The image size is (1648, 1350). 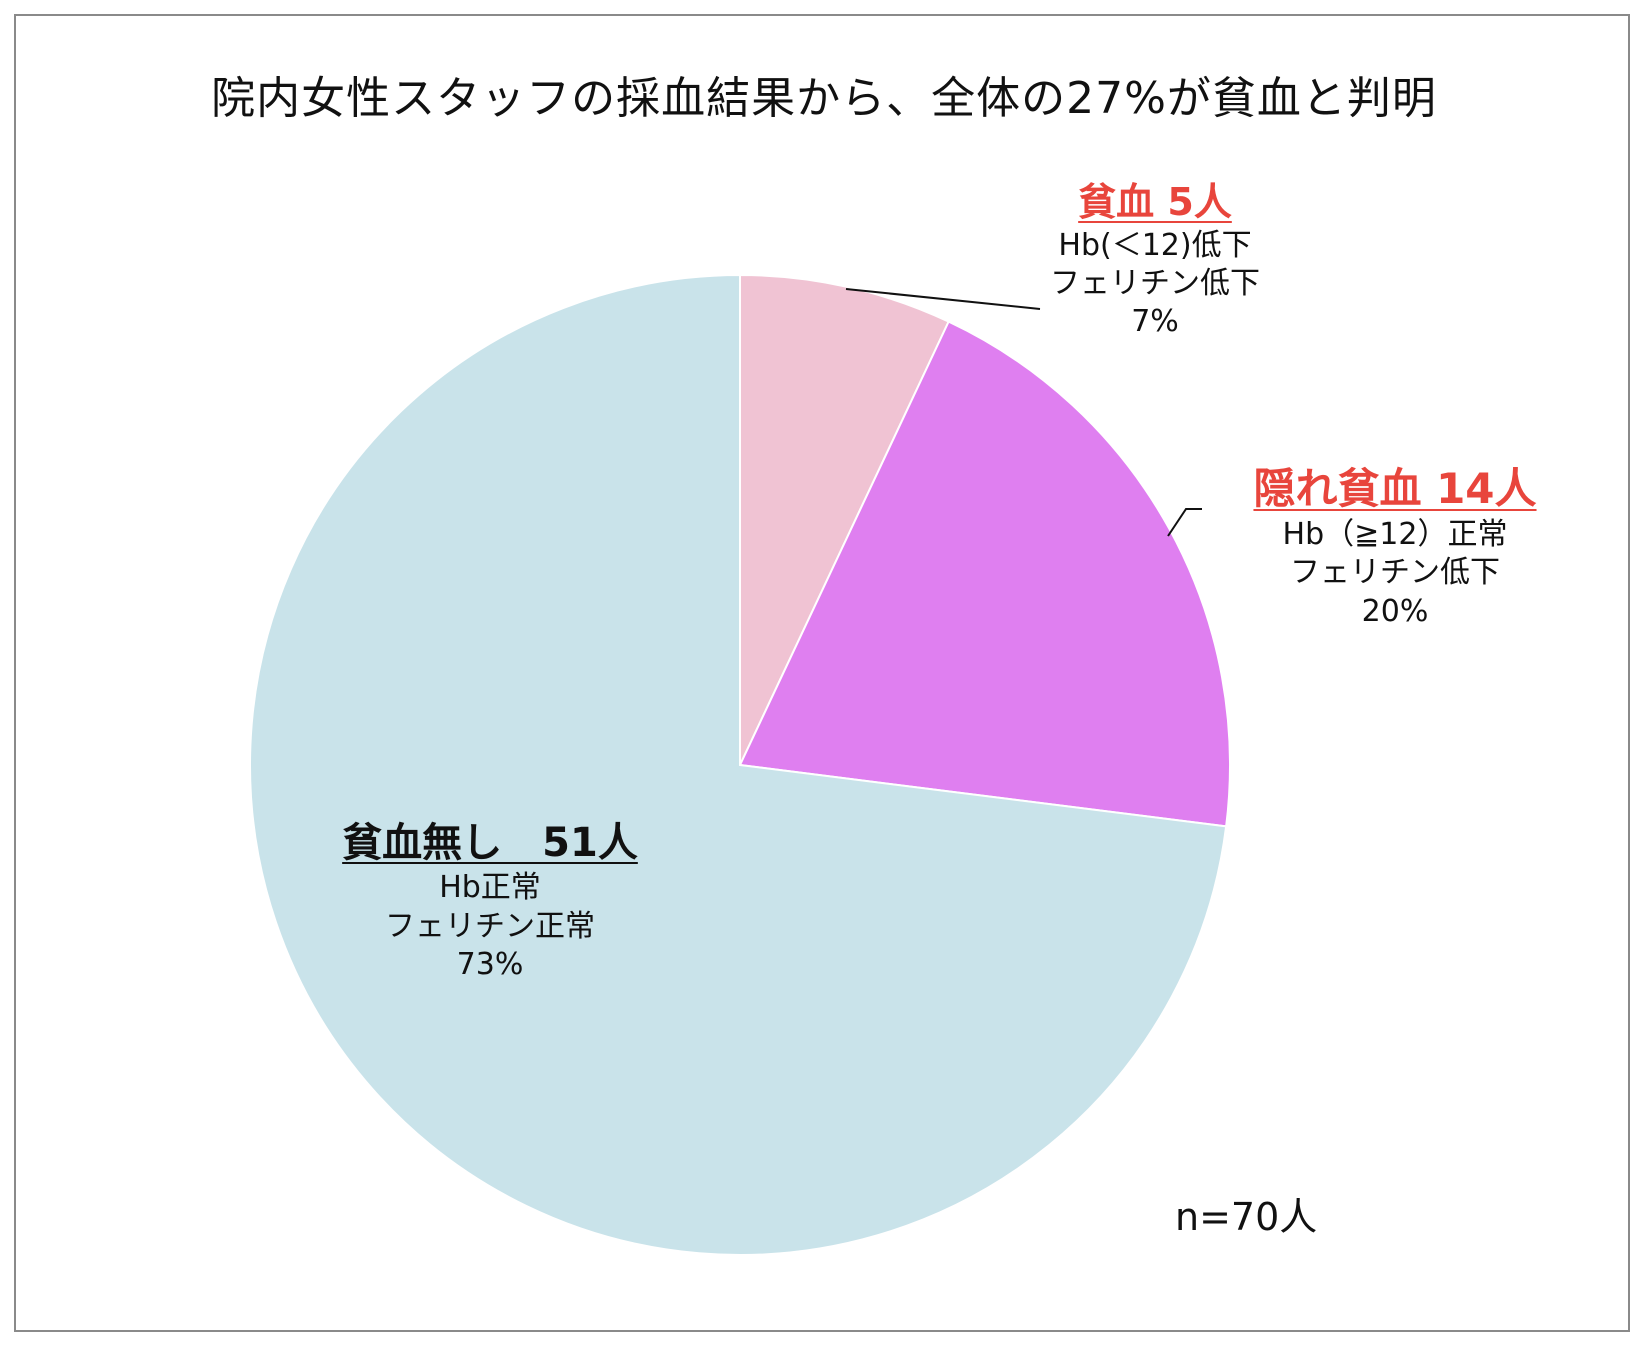 What do you see at coordinates (943, 299) in the screenshot?
I see `leader-line-anemia` at bounding box center [943, 299].